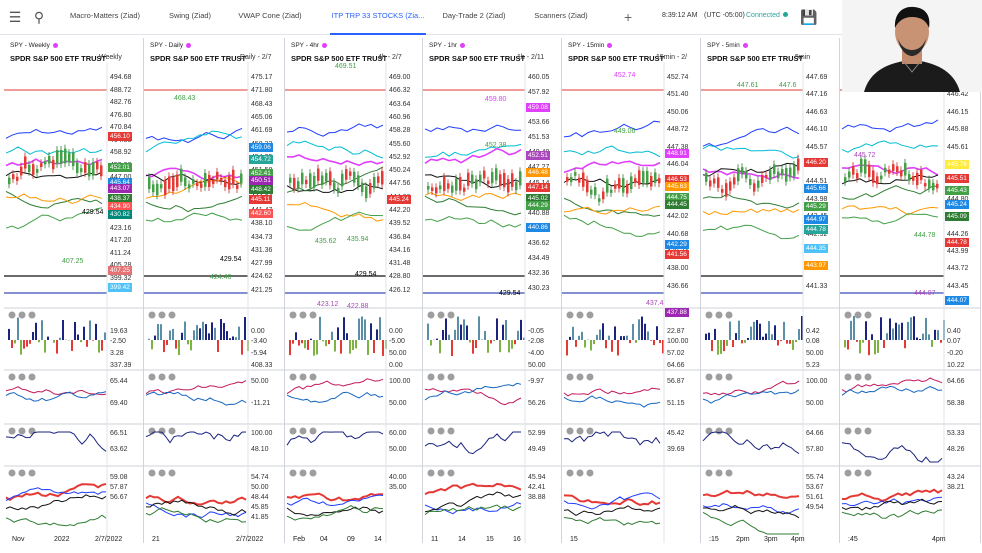 This screenshot has width=982, height=553. I want to click on price-tick-label: 411.24, so click(120, 253).